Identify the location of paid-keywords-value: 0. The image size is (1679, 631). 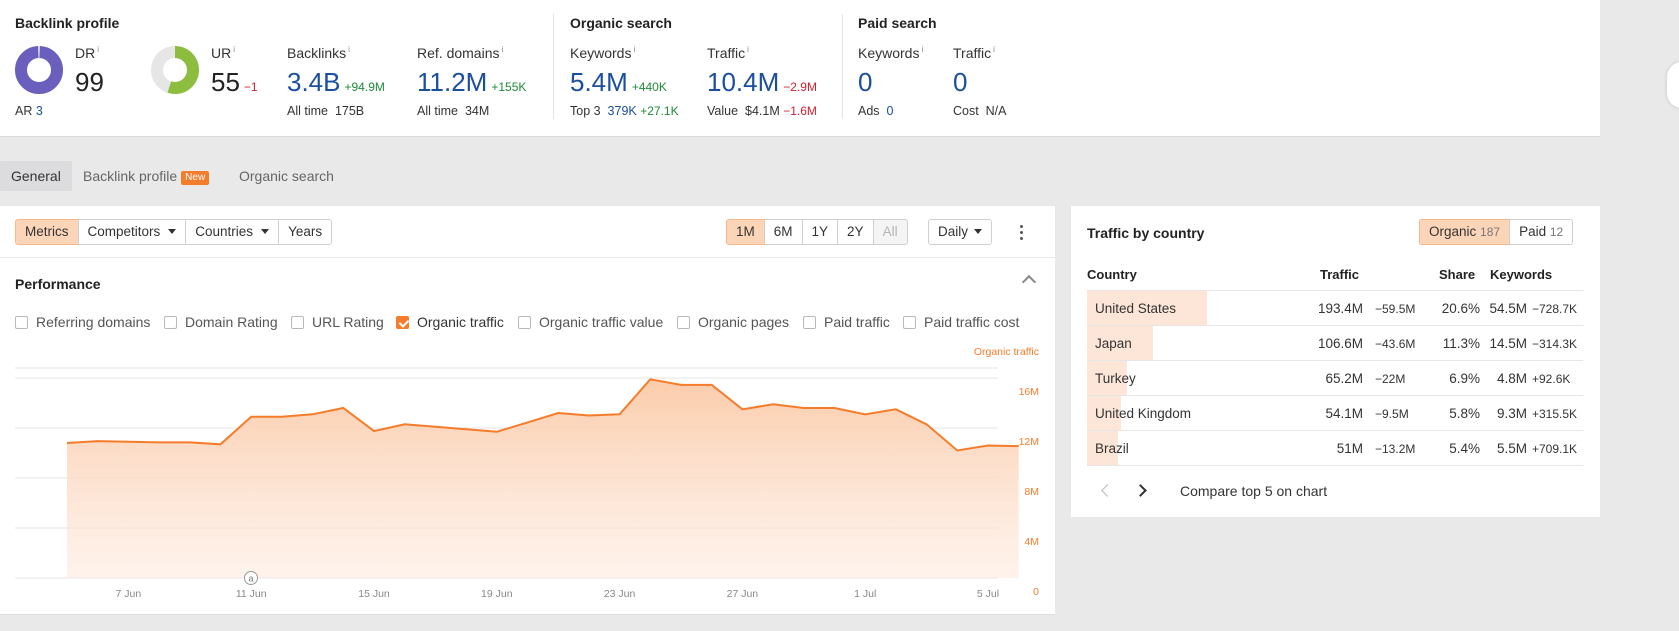
(865, 82).